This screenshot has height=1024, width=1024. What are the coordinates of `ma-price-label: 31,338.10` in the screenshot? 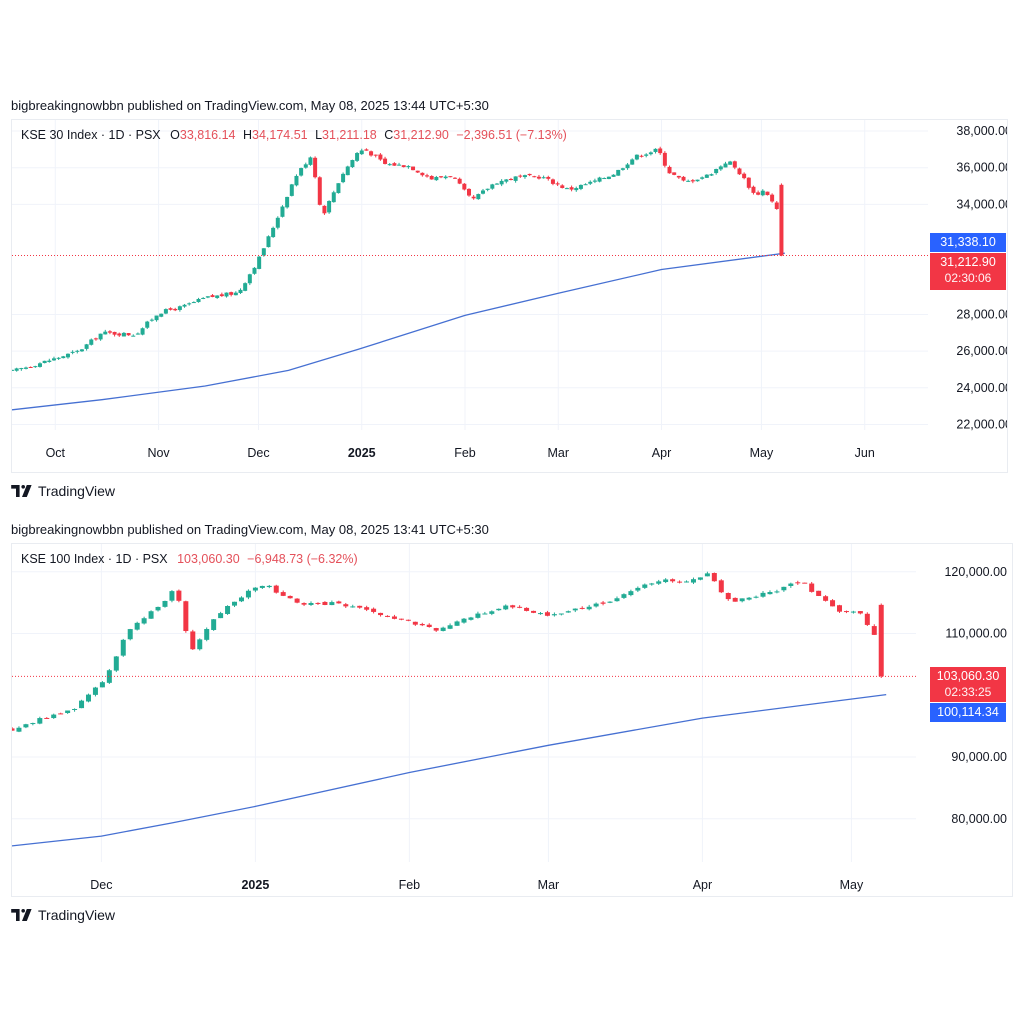 It's located at (968, 242).